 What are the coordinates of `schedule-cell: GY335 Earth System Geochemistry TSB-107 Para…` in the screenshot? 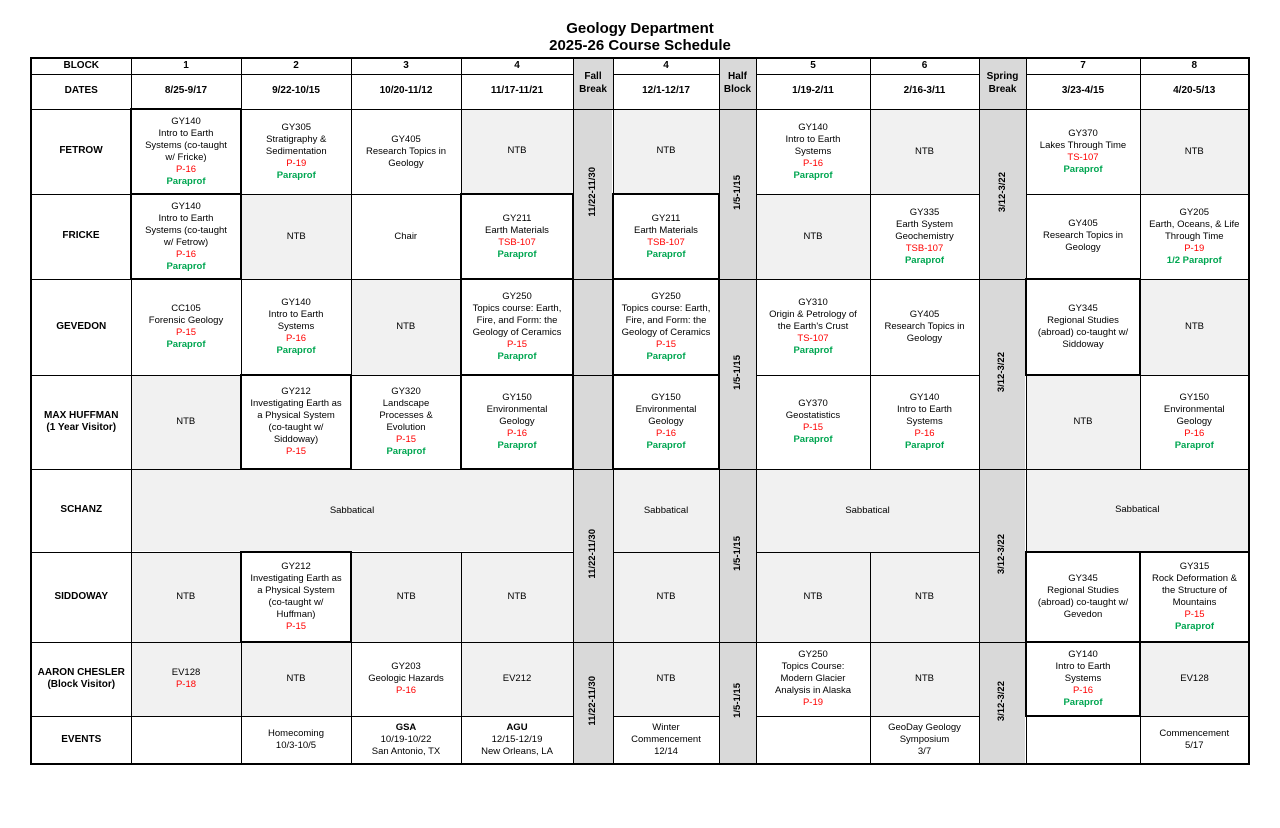 It's located at (924, 236).